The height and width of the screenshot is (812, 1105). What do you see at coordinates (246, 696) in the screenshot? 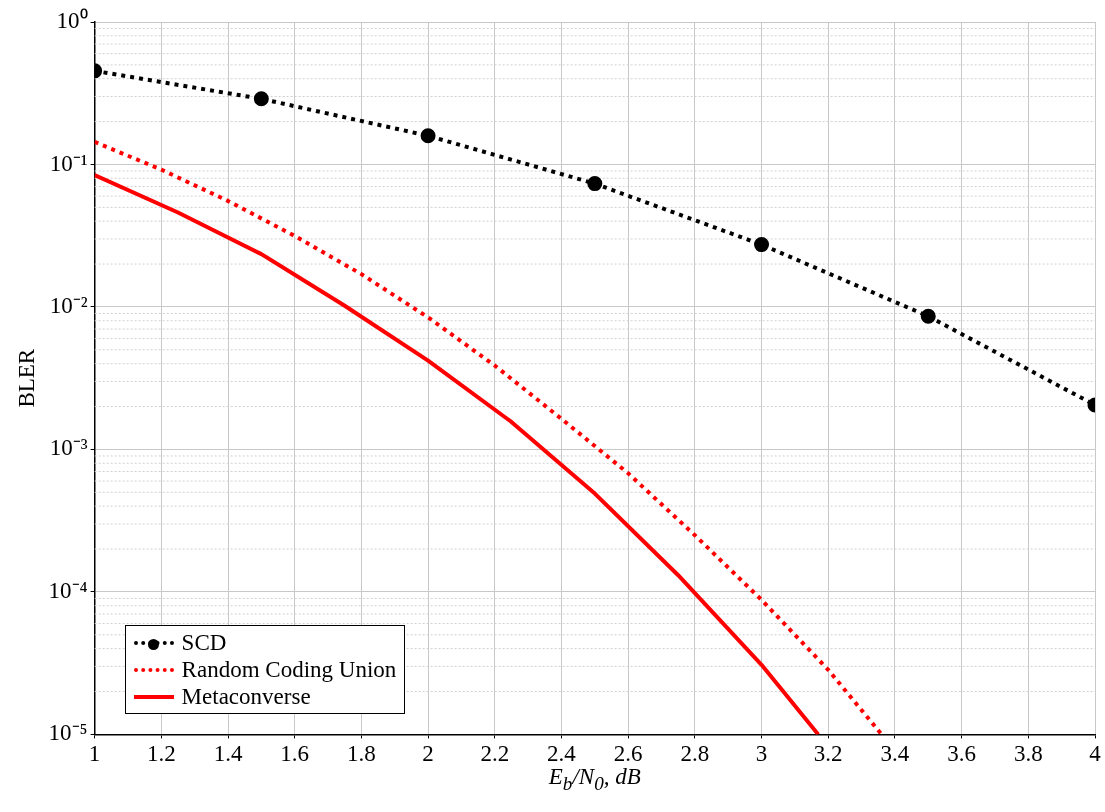
I see `legend-label: Metaconverse` at bounding box center [246, 696].